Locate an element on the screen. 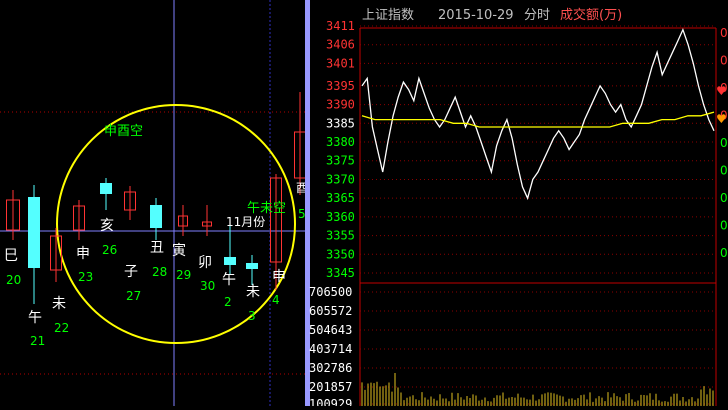 The image size is (728, 410). price-tick-label: 3345 is located at coordinates (340, 273).